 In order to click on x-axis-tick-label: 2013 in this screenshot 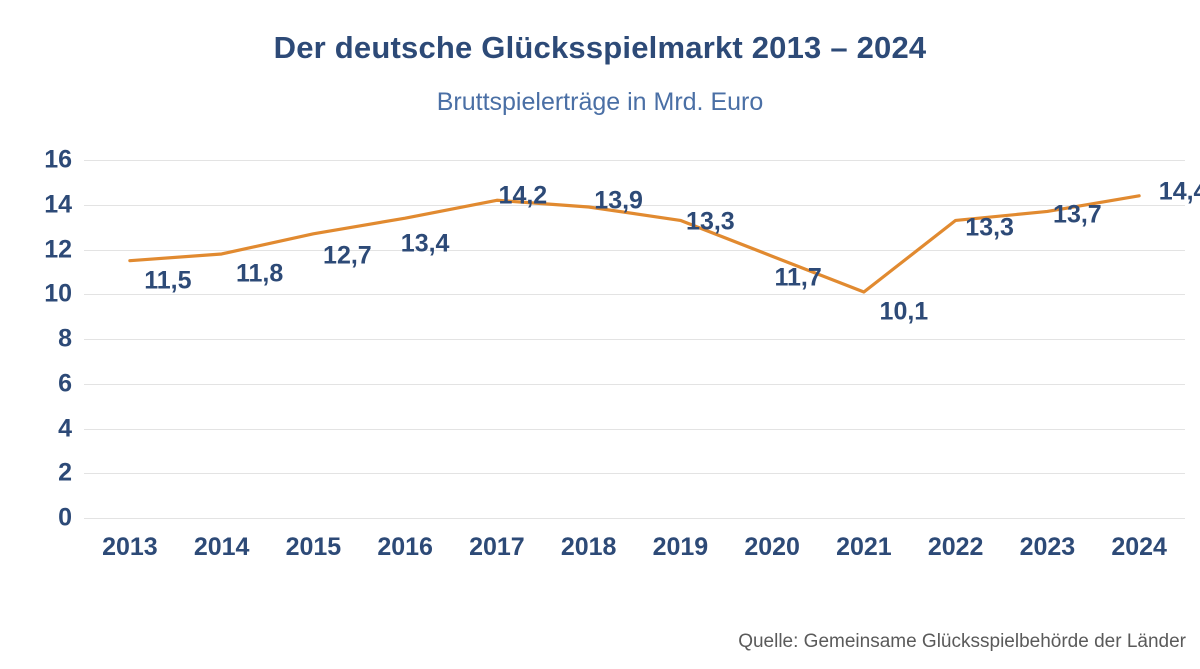, I will do `click(130, 547)`.